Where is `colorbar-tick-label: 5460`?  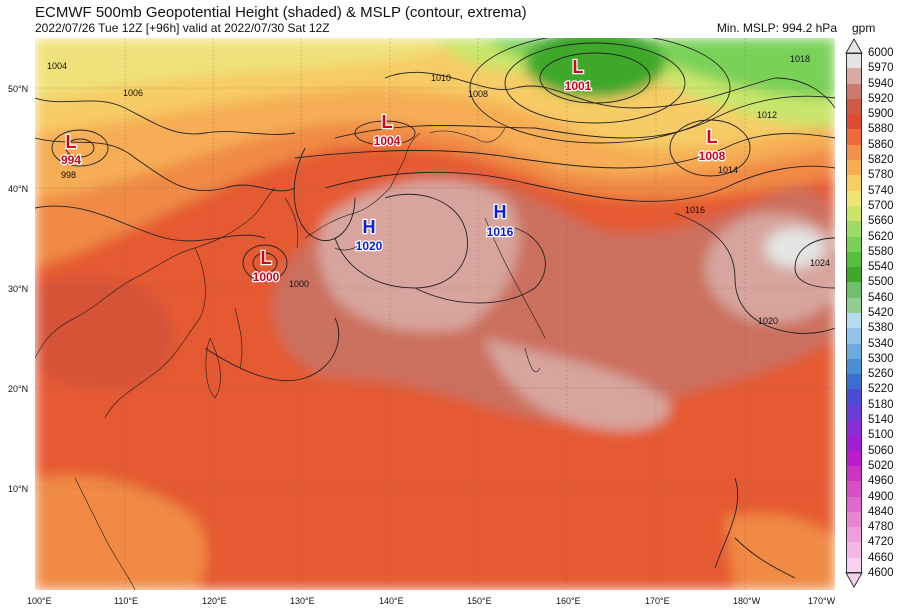
colorbar-tick-label: 5460 is located at coordinates (881, 297).